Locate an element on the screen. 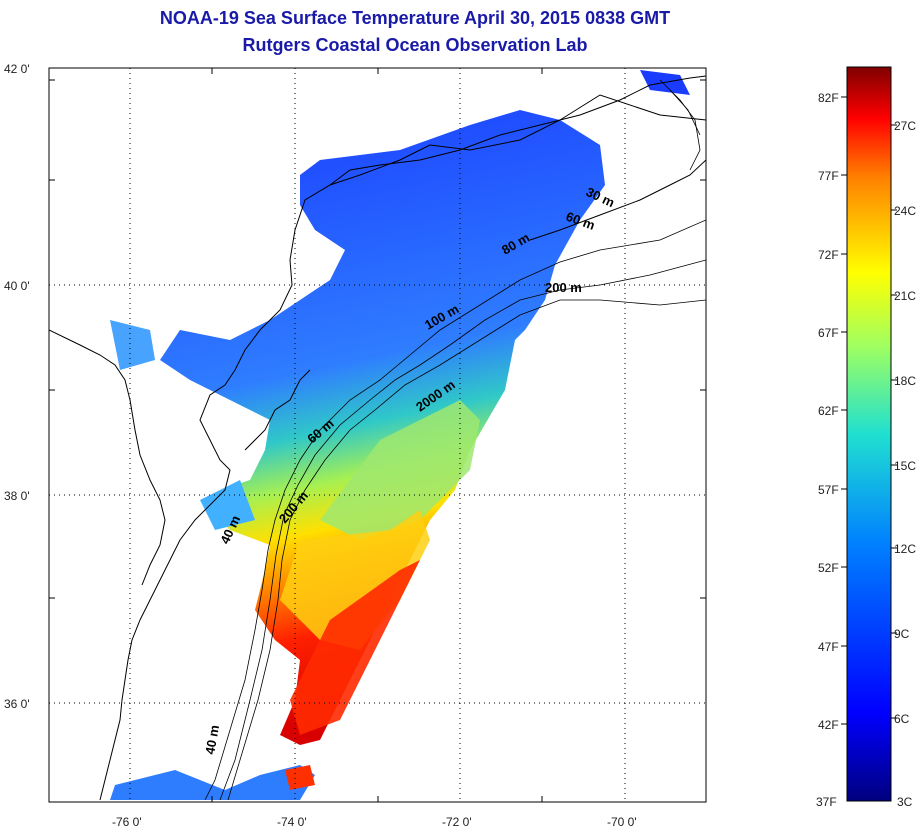 Image resolution: width=920 pixels, height=832 pixels. colorbar-f-label: 82F is located at coordinates (828, 98).